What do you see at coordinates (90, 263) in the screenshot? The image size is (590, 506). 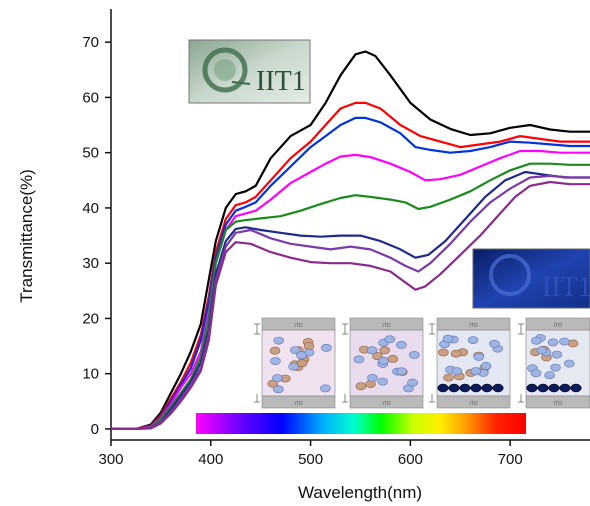 I see `y-tick-label: 30` at bounding box center [90, 263].